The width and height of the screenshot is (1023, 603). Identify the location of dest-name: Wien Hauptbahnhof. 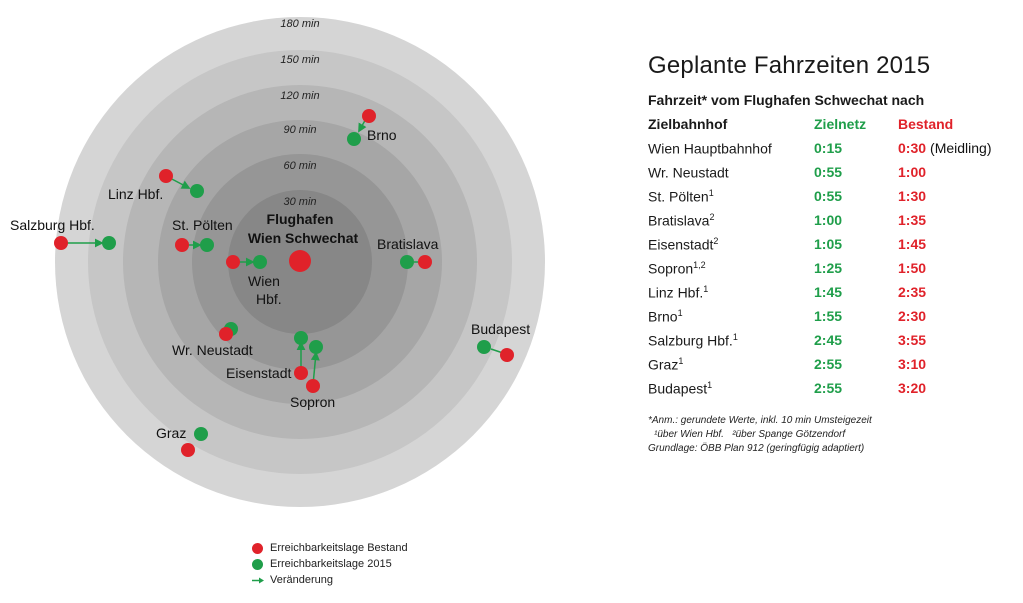
(710, 148).